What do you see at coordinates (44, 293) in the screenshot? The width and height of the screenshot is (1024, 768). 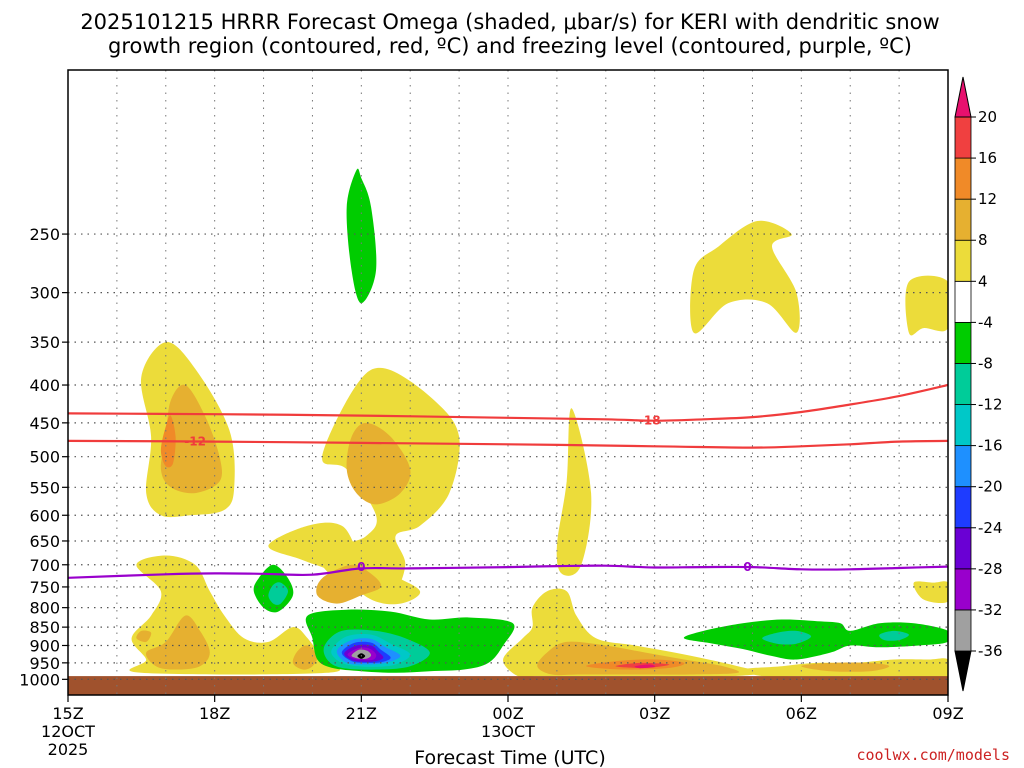 I see `y-tick-label-300: 300` at bounding box center [44, 293].